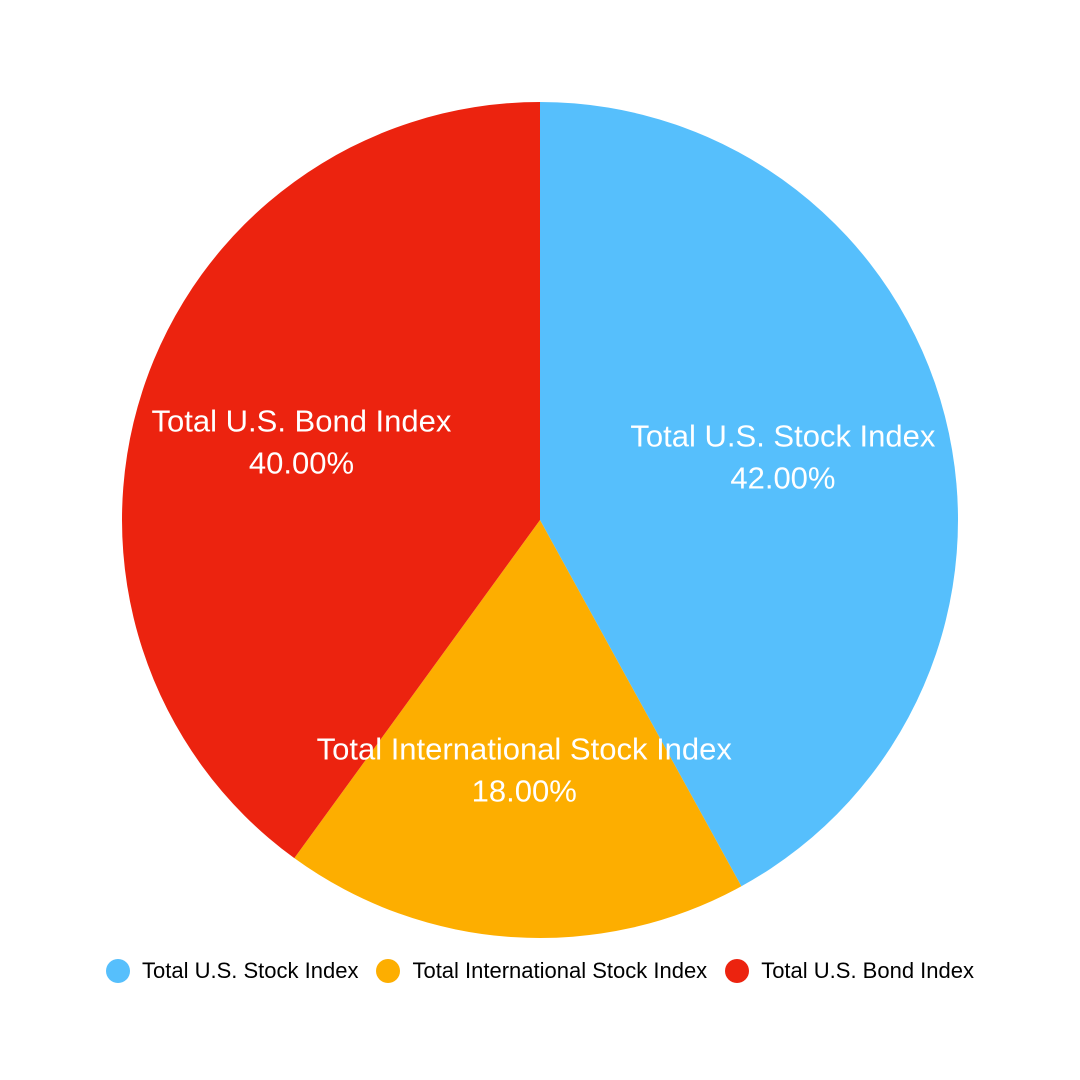 Image resolution: width=1080 pixels, height=1080 pixels. What do you see at coordinates (302, 420) in the screenshot?
I see `slice-label-total-u-s-bond-index: Total U.S. Bond Index` at bounding box center [302, 420].